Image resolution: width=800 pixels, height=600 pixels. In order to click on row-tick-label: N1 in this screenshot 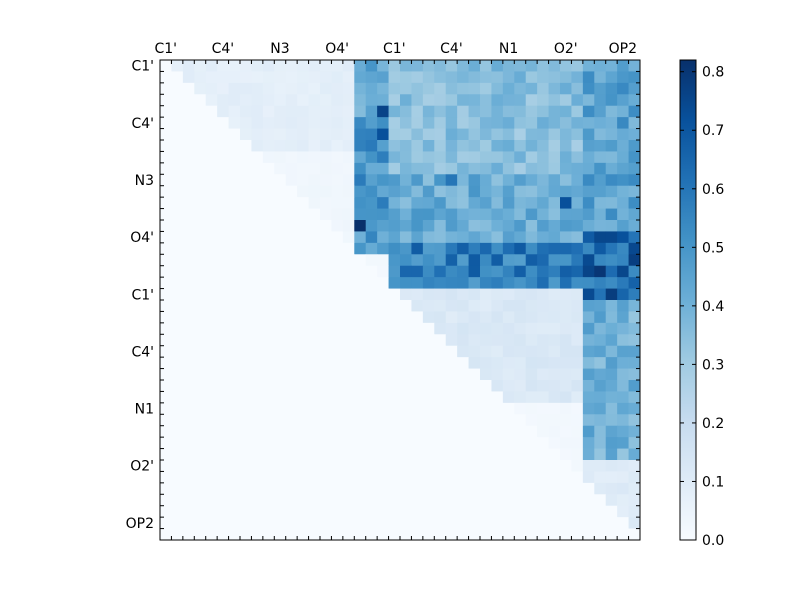, I will do `click(144, 410)`.